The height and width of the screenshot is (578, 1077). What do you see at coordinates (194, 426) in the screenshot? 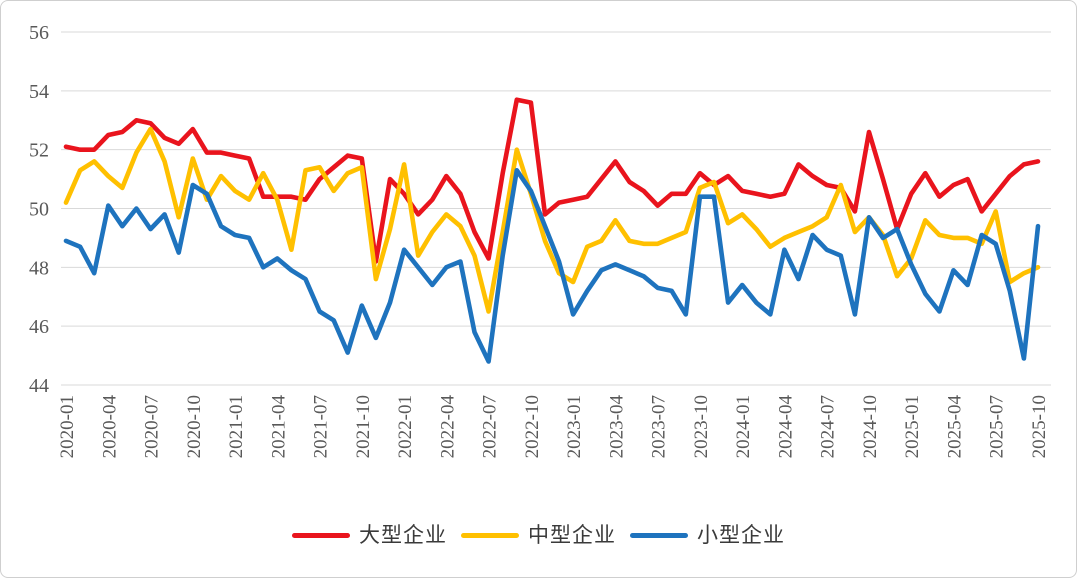
I see `x-tick-label-2020-10: 2020-10` at bounding box center [194, 426].